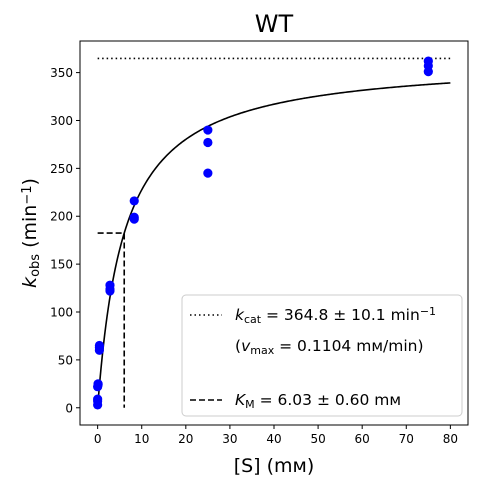 The width and height of the screenshot is (477, 484). I want to click on x-tick-label: 60, so click(362, 439).